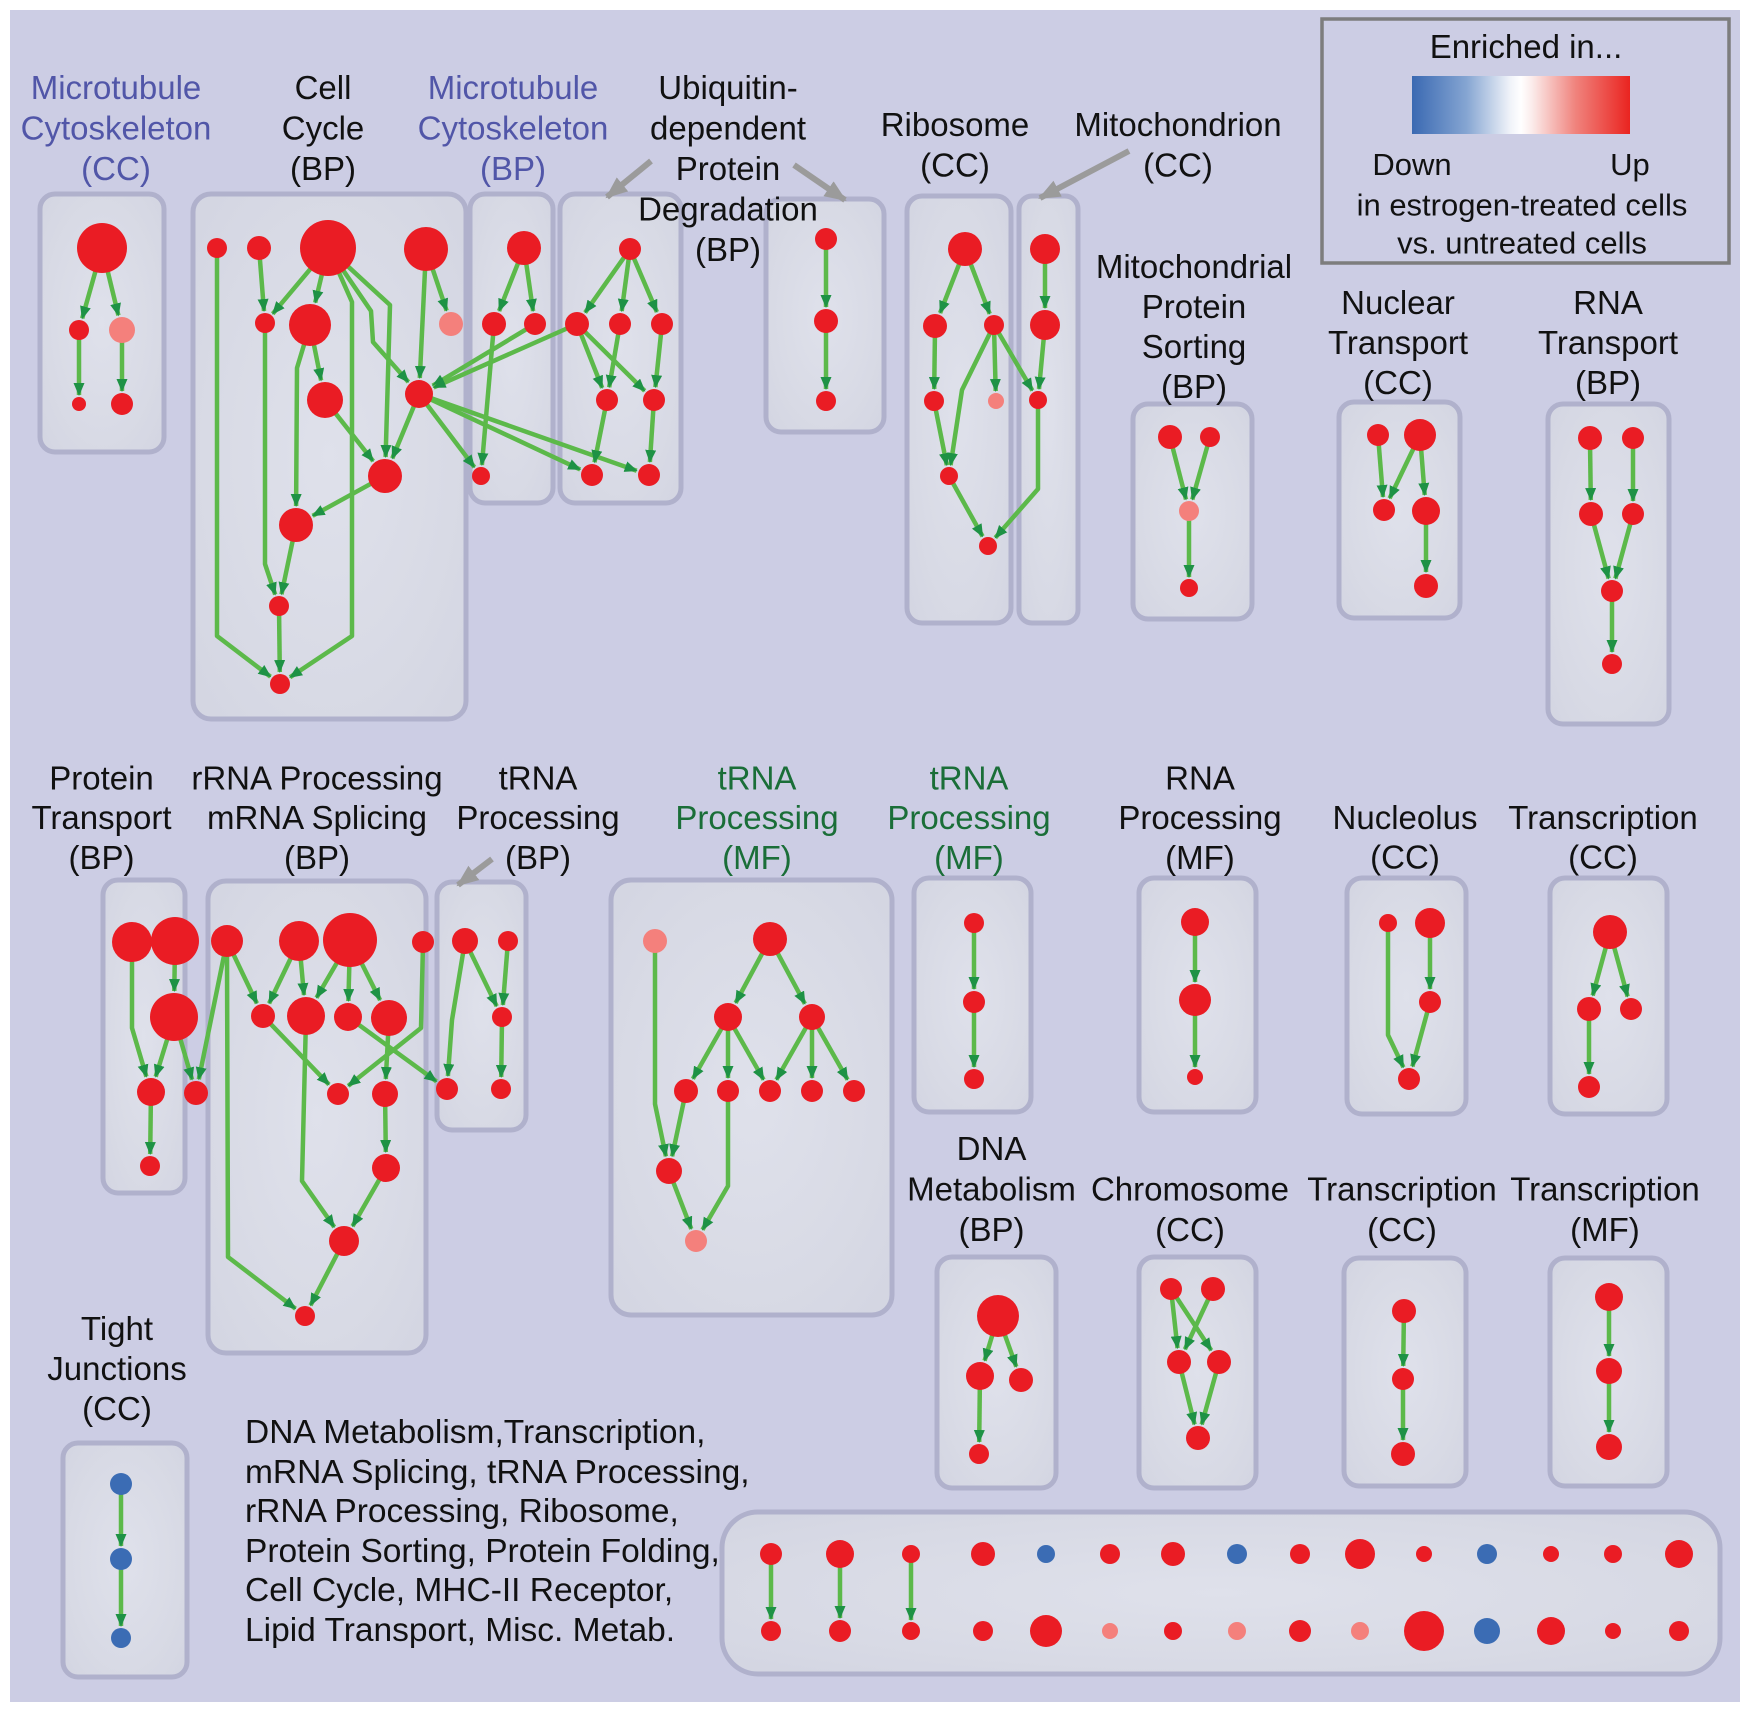  What do you see at coordinates (475, 1432) in the screenshot?
I see `svg-text: DNA Metabolism,Transcription,` at bounding box center [475, 1432].